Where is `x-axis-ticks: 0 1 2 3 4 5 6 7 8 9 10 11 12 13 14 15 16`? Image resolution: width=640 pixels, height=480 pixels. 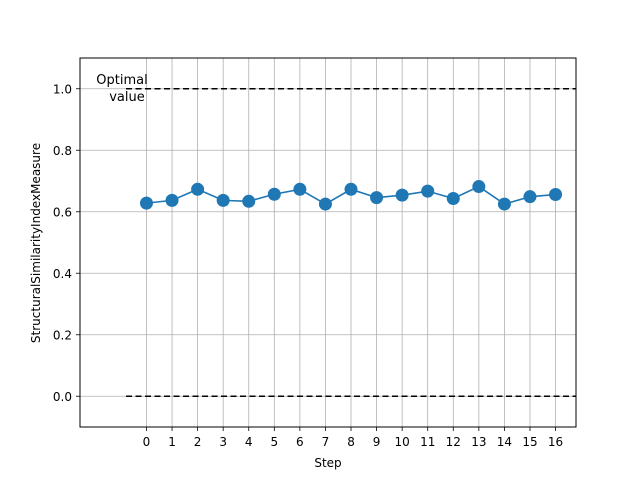
x-axis-ticks: 0 1 2 3 4 5 6 7 8 9 10 11 12 13 14 15 16 is located at coordinates (353, 438).